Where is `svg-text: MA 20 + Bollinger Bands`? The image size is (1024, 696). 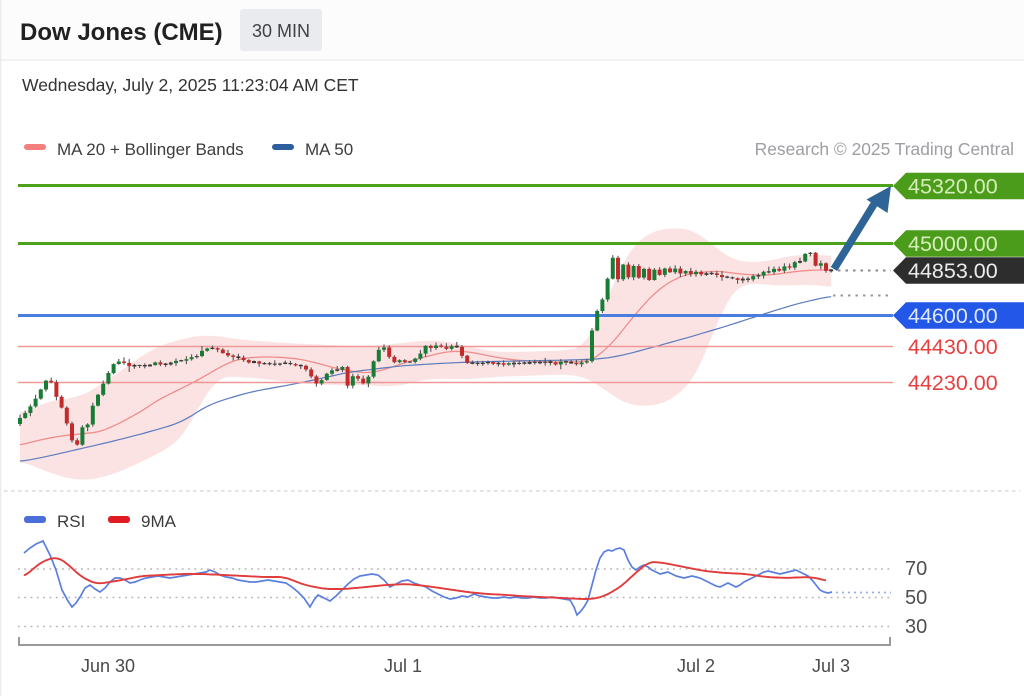
svg-text: MA 20 + Bollinger Bands is located at coordinates (150, 149).